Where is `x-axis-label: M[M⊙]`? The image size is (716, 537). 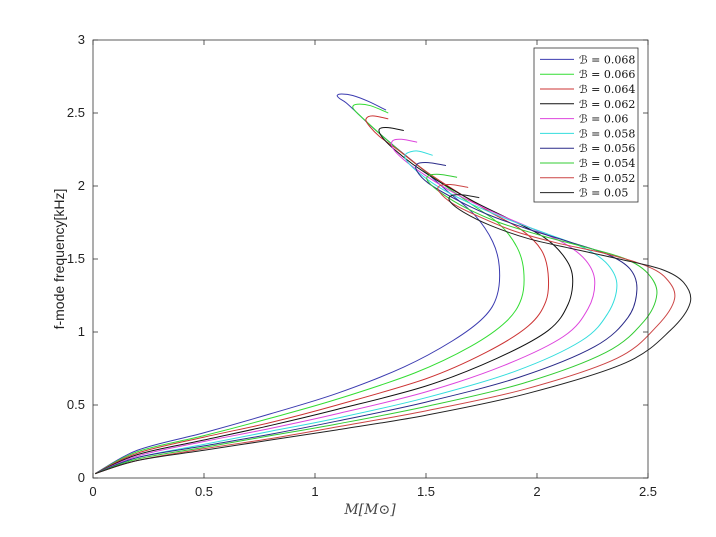
x-axis-label: M[M⊙] is located at coordinates (369, 510).